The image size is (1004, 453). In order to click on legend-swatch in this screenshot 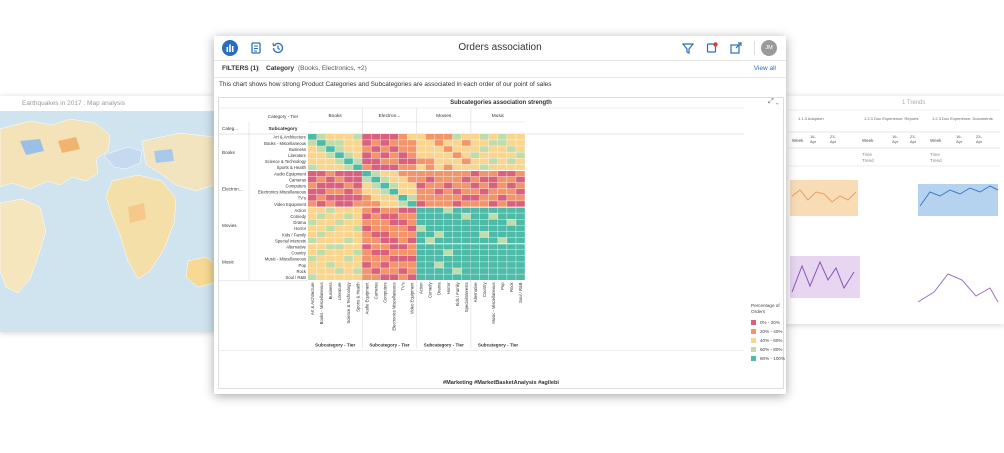, I will do `click(753, 349)`.